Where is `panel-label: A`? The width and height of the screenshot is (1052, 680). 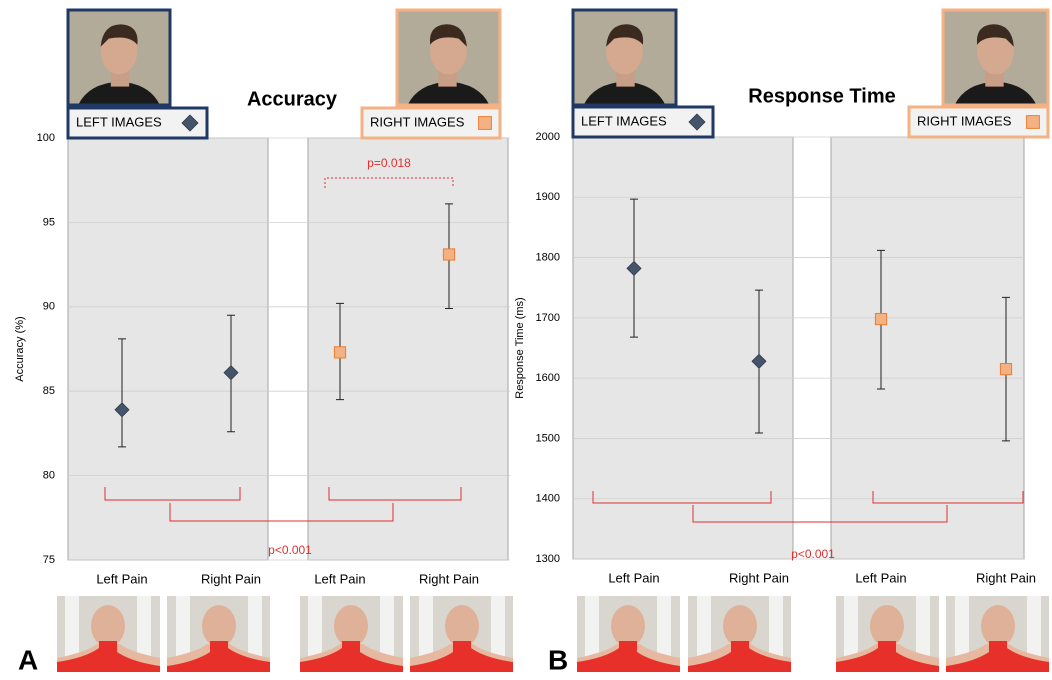
panel-label: A is located at coordinates (28, 659).